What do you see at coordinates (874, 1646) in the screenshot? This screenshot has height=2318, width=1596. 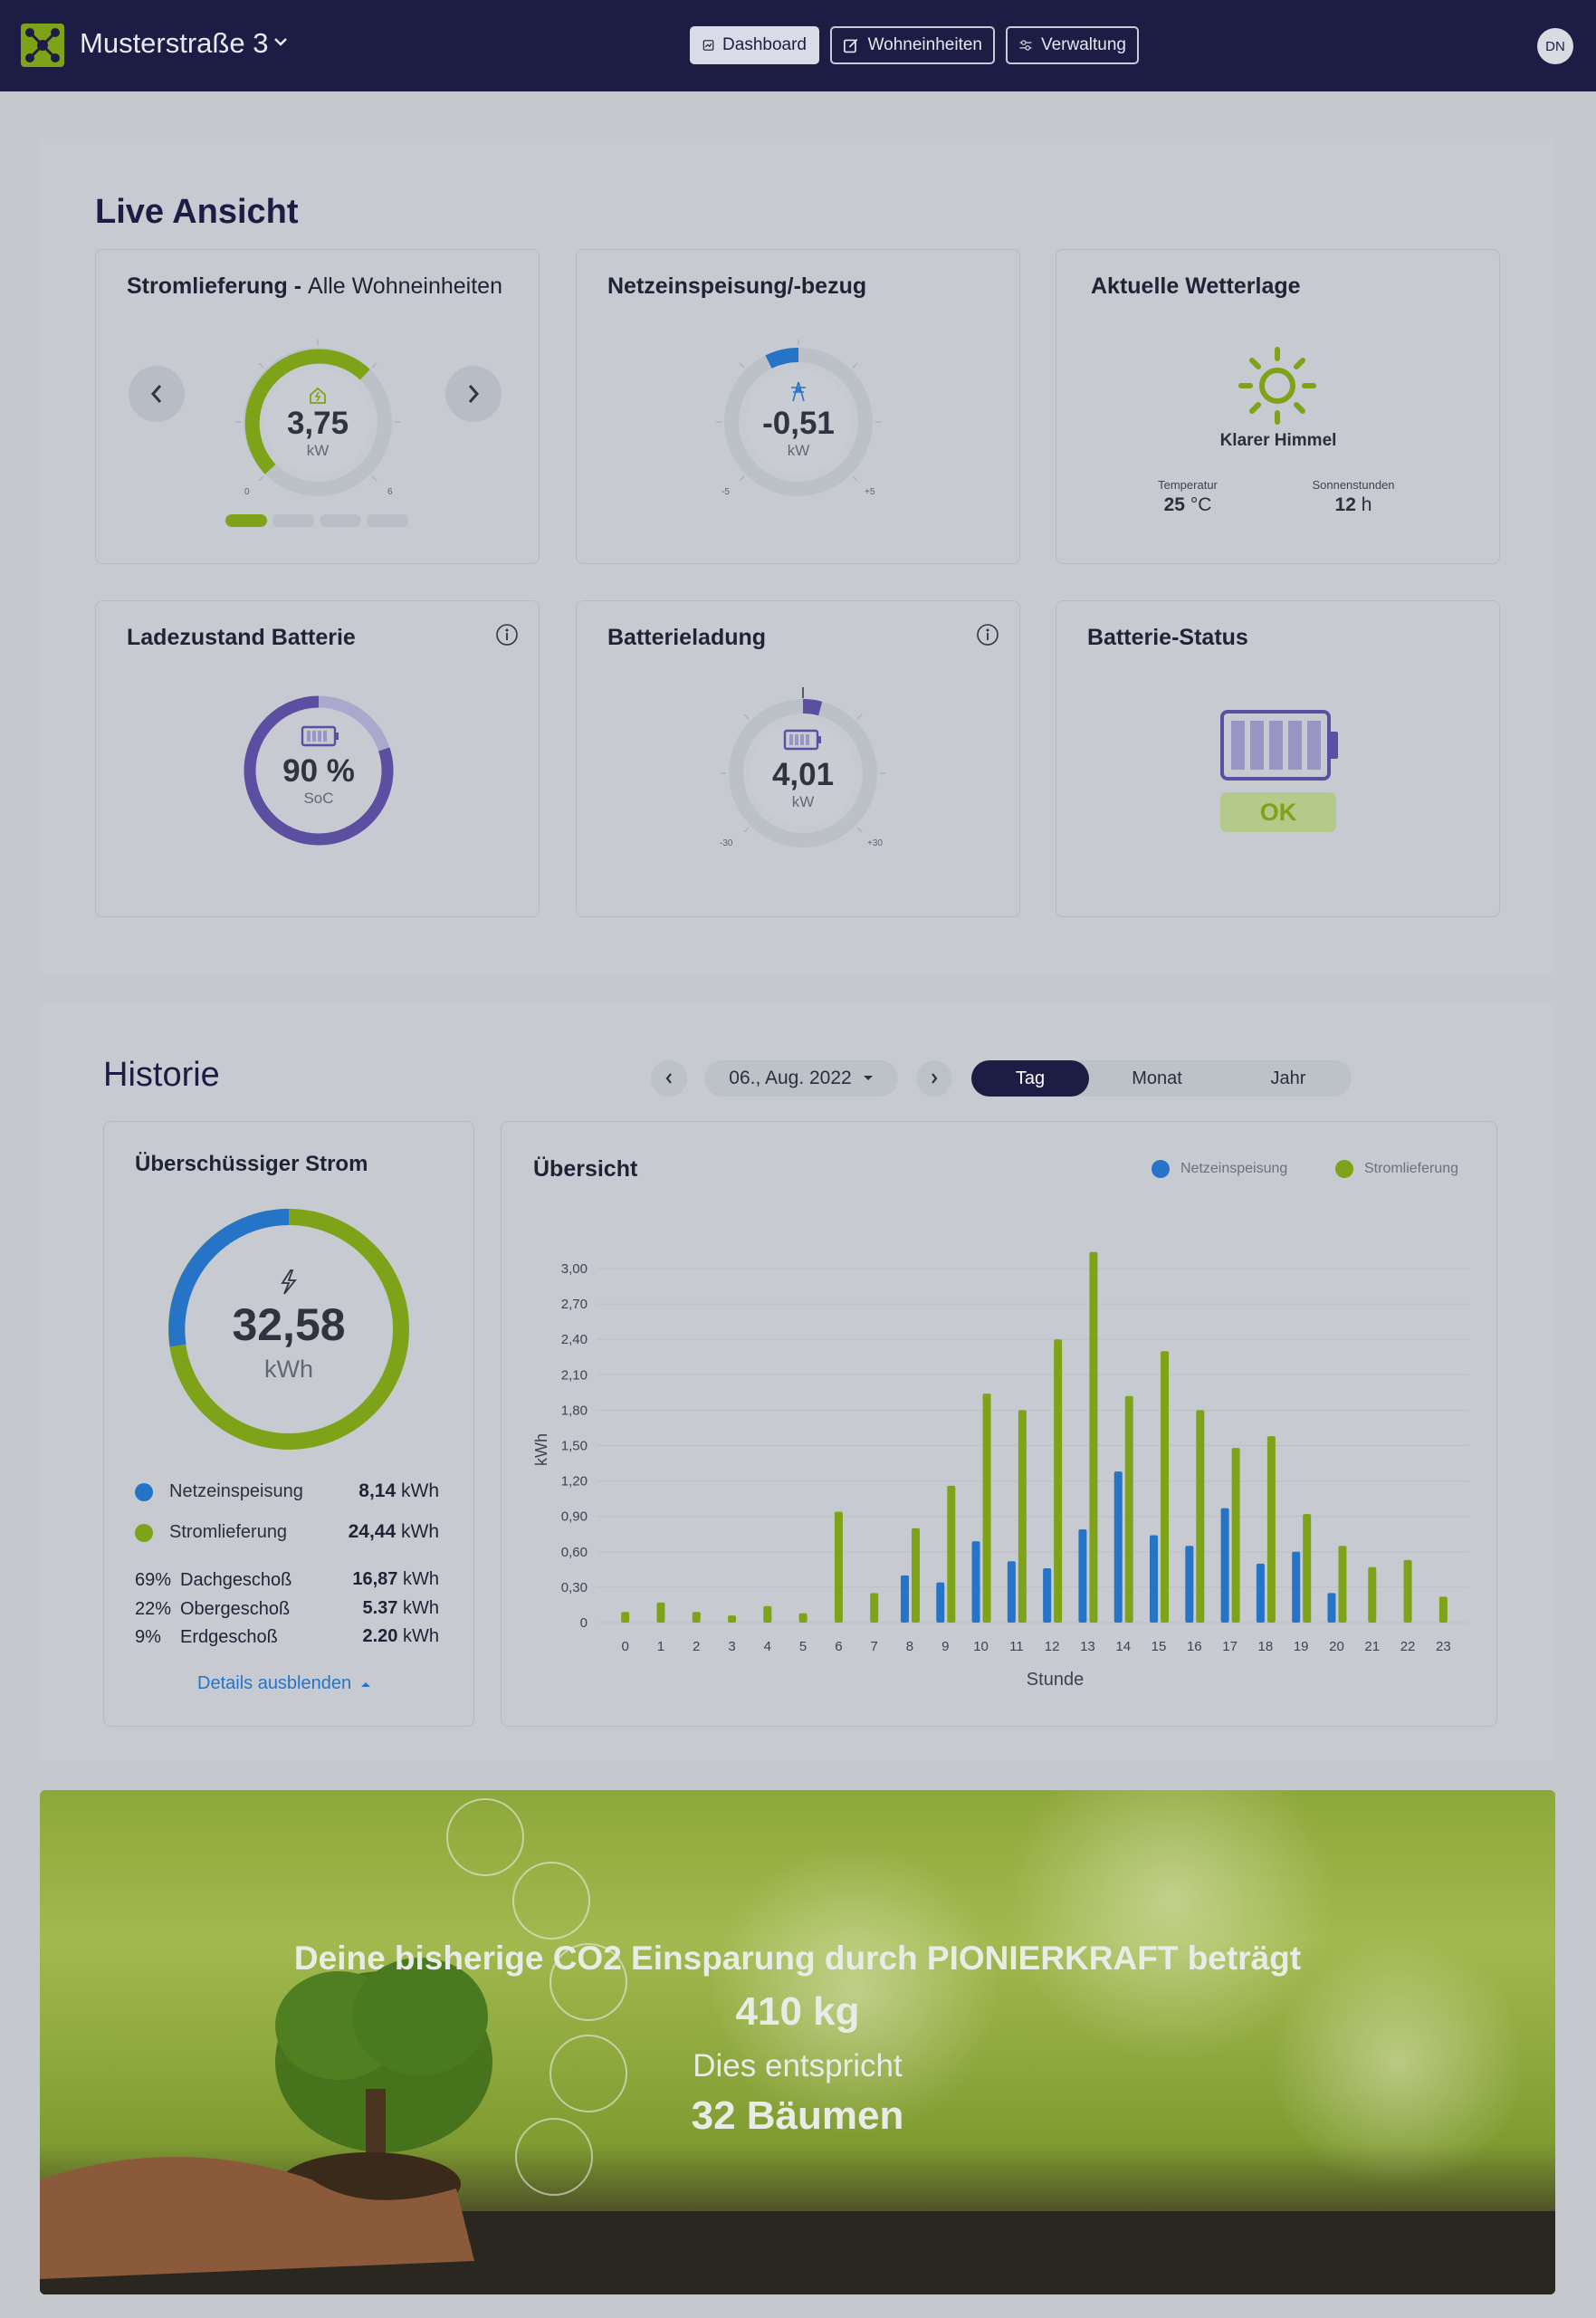 I see `x-tick-label: 7` at bounding box center [874, 1646].